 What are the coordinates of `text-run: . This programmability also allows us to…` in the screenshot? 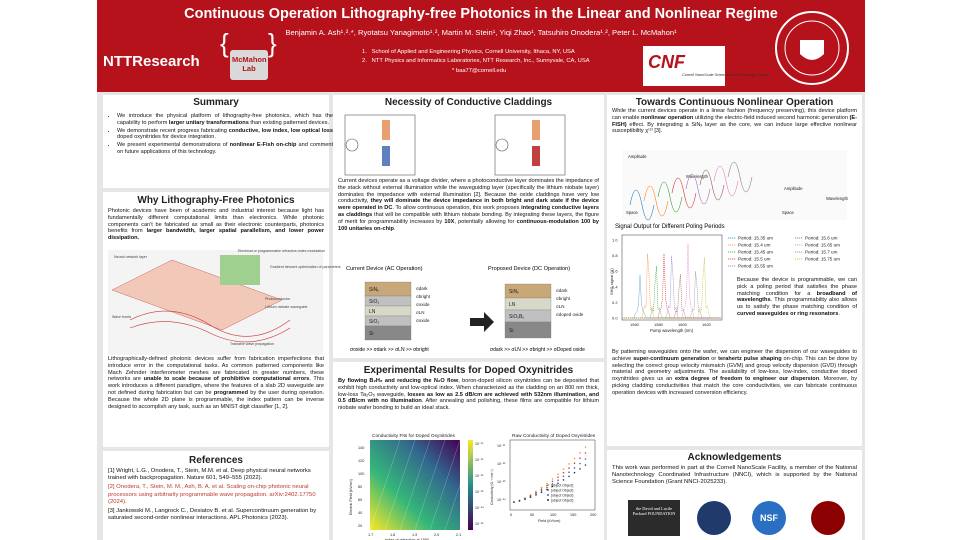 It's located at (797, 304).